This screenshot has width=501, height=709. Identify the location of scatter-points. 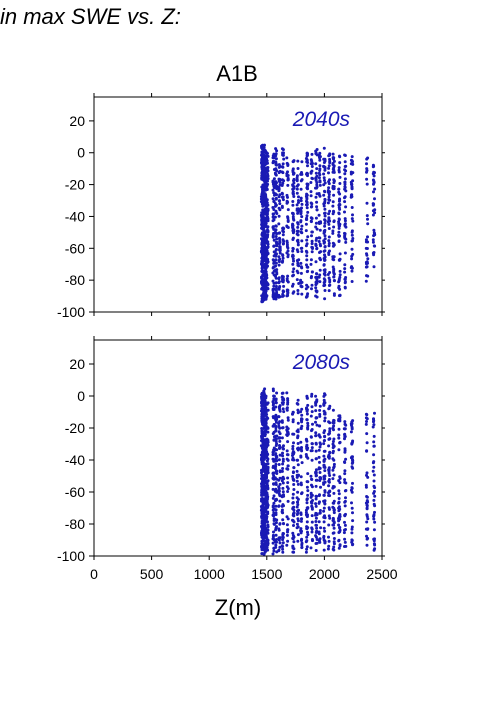
(318, 223).